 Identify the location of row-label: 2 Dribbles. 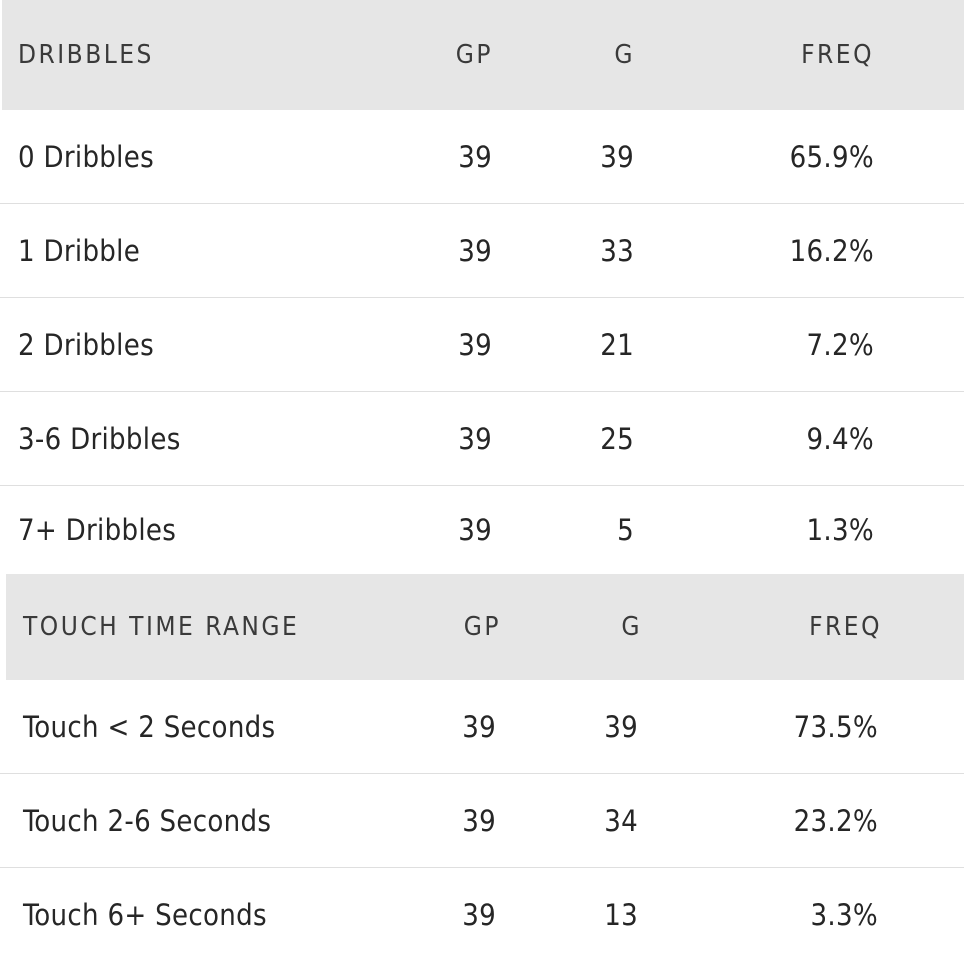
(86, 344).